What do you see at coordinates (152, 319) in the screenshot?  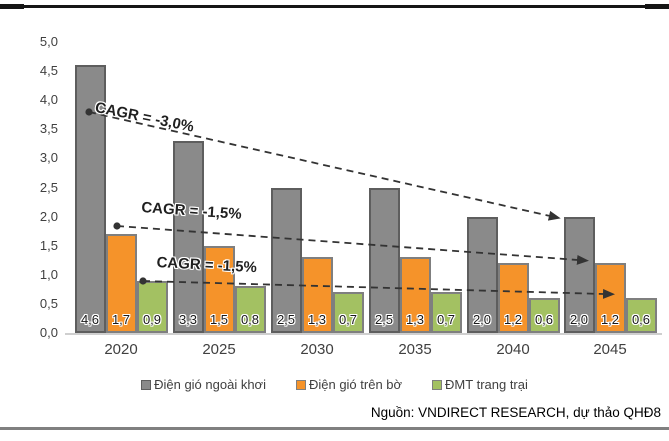 I see `bar-value-label: 0,9` at bounding box center [152, 319].